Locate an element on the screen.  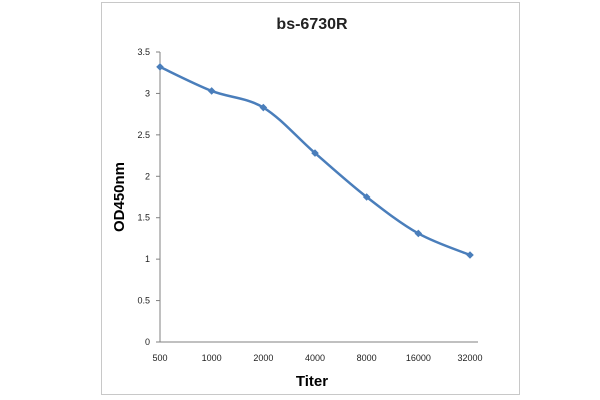
x-tick-label: 500 is located at coordinates (159, 358).